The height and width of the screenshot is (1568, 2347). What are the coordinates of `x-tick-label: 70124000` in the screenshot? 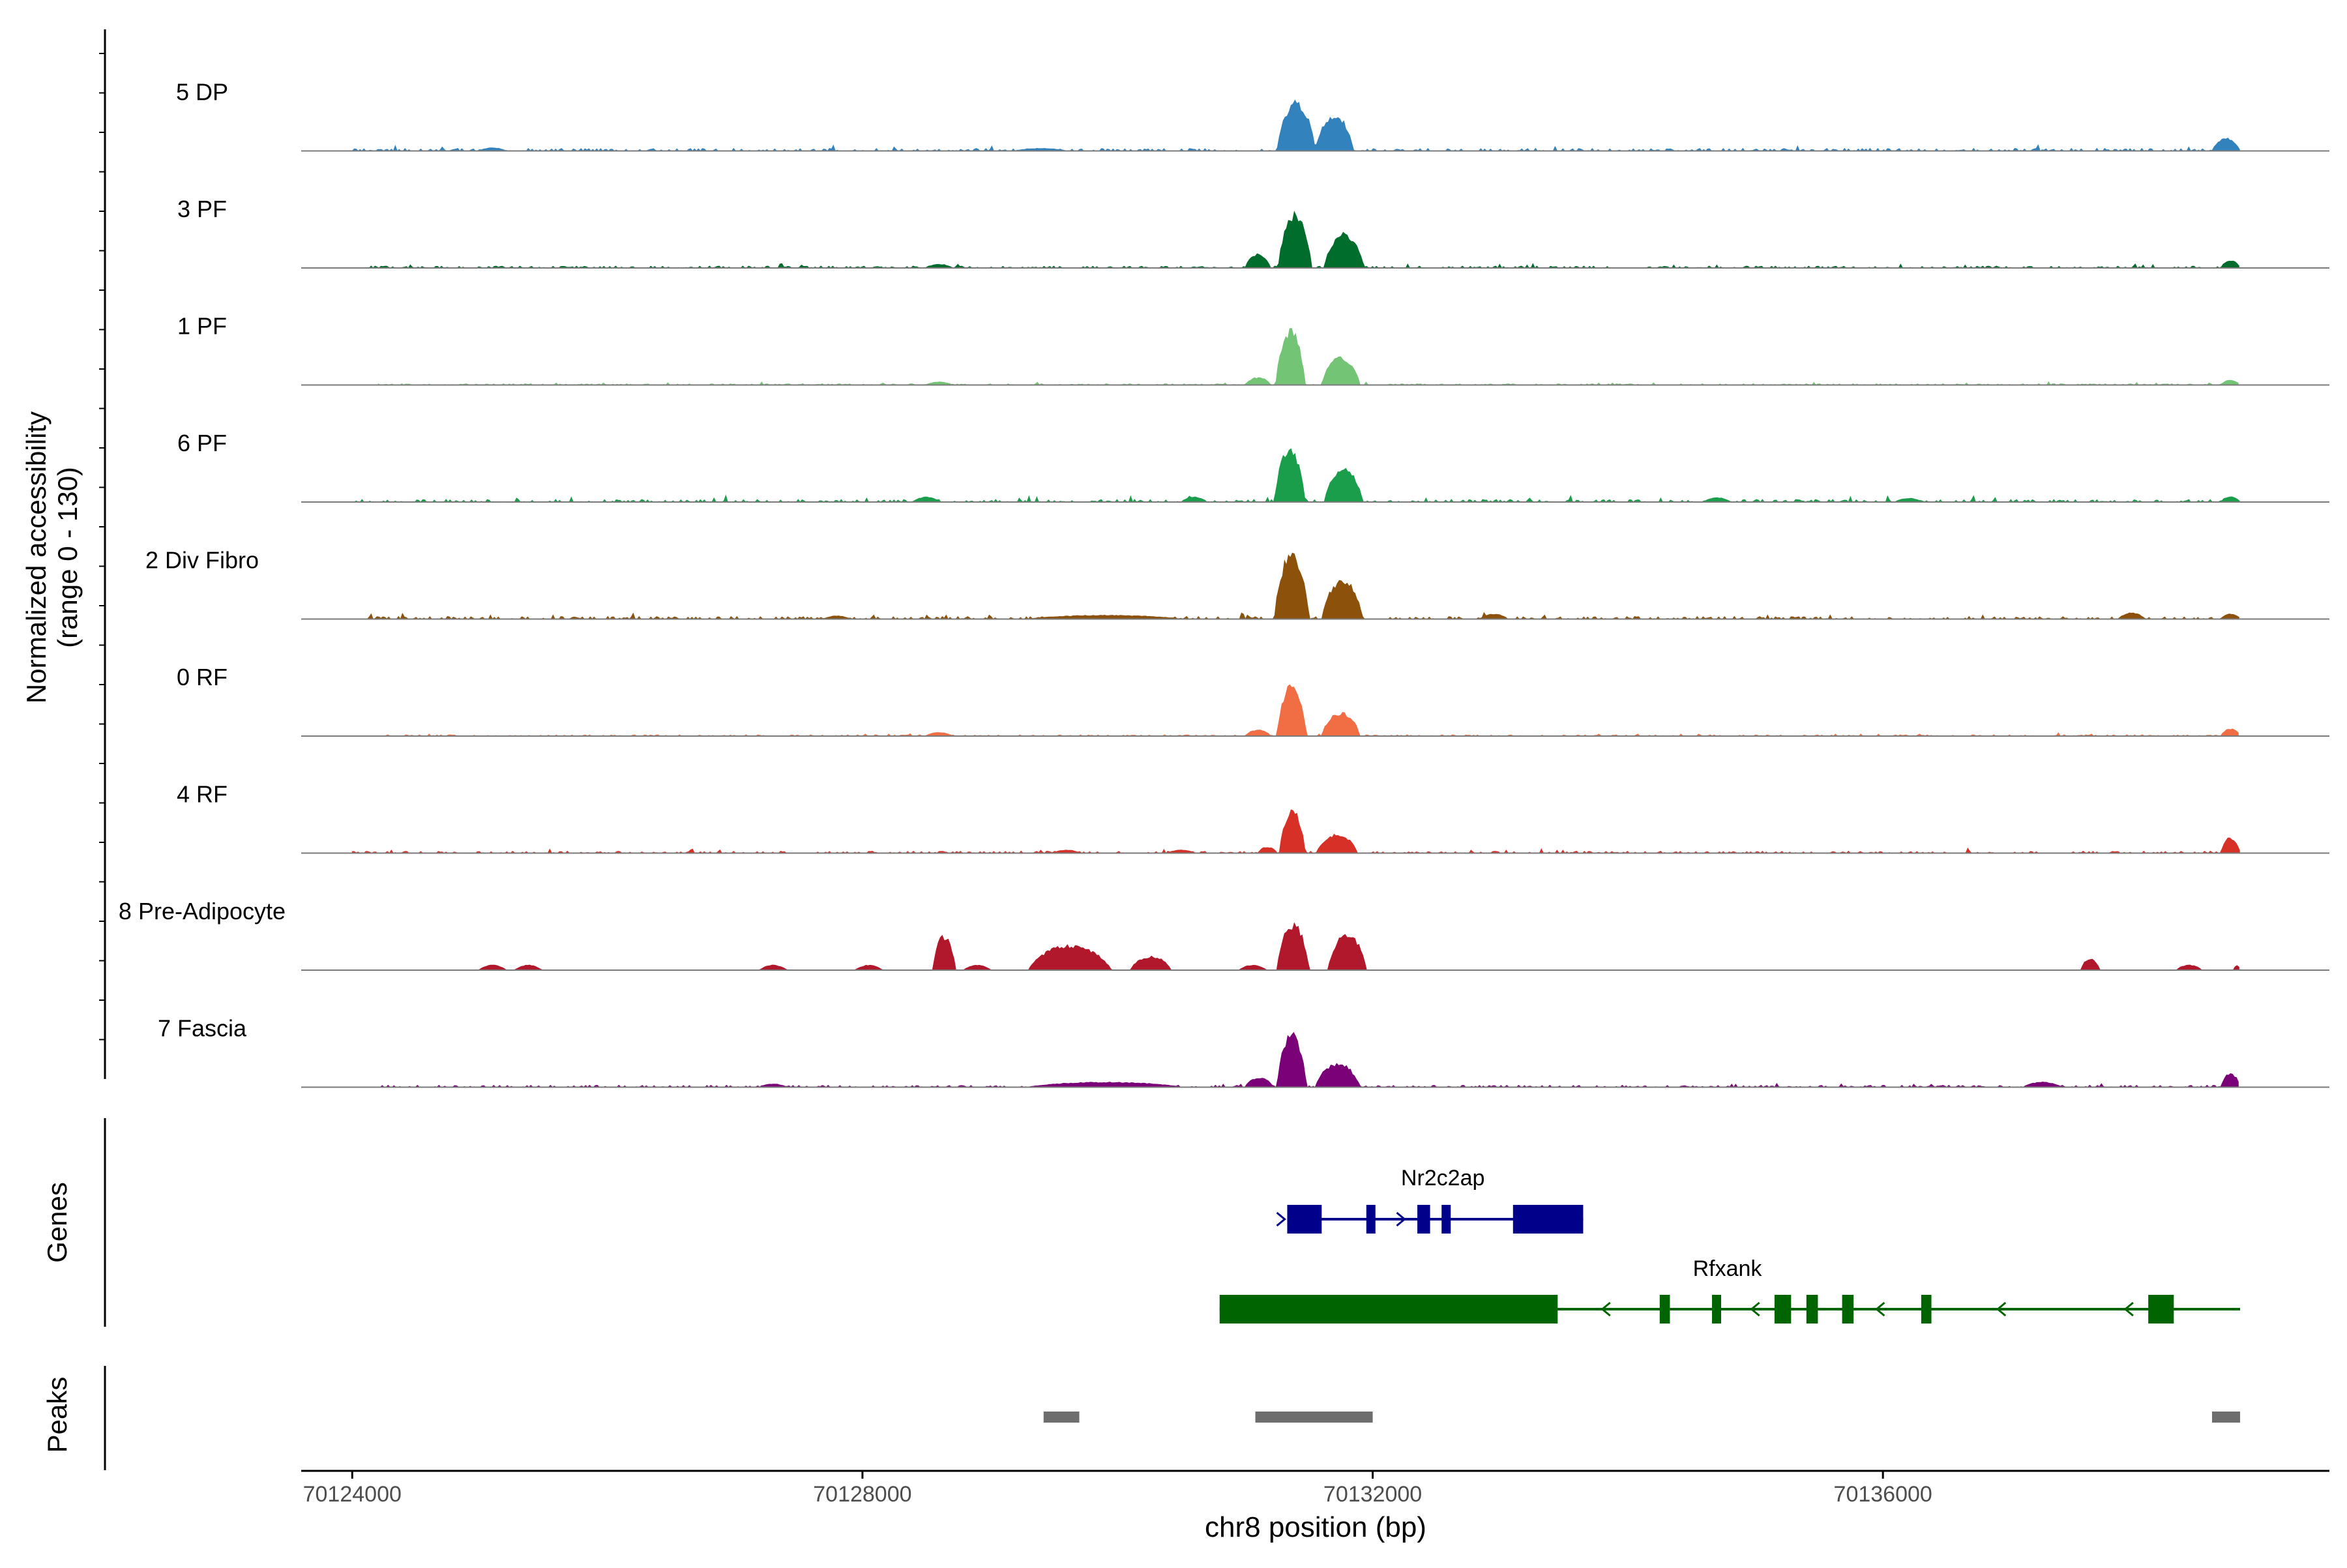 It's located at (352, 1494).